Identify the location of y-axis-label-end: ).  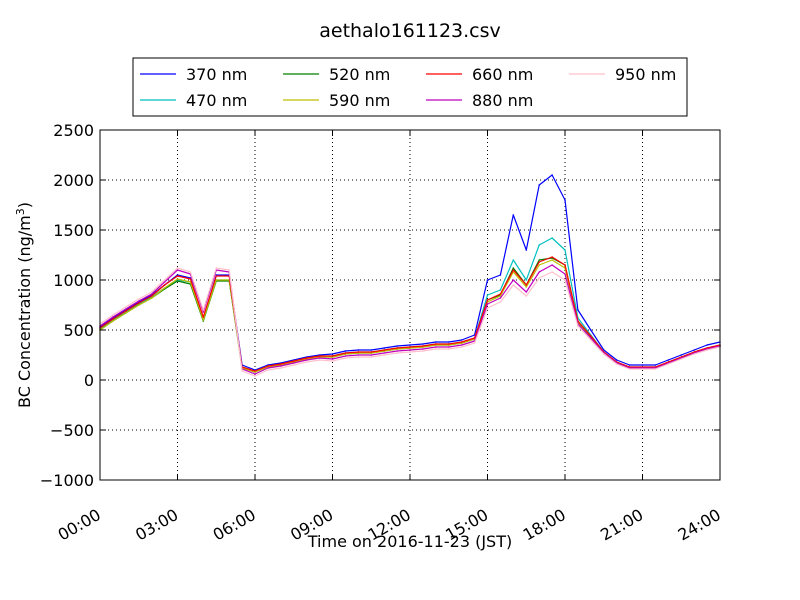
(24, 205).